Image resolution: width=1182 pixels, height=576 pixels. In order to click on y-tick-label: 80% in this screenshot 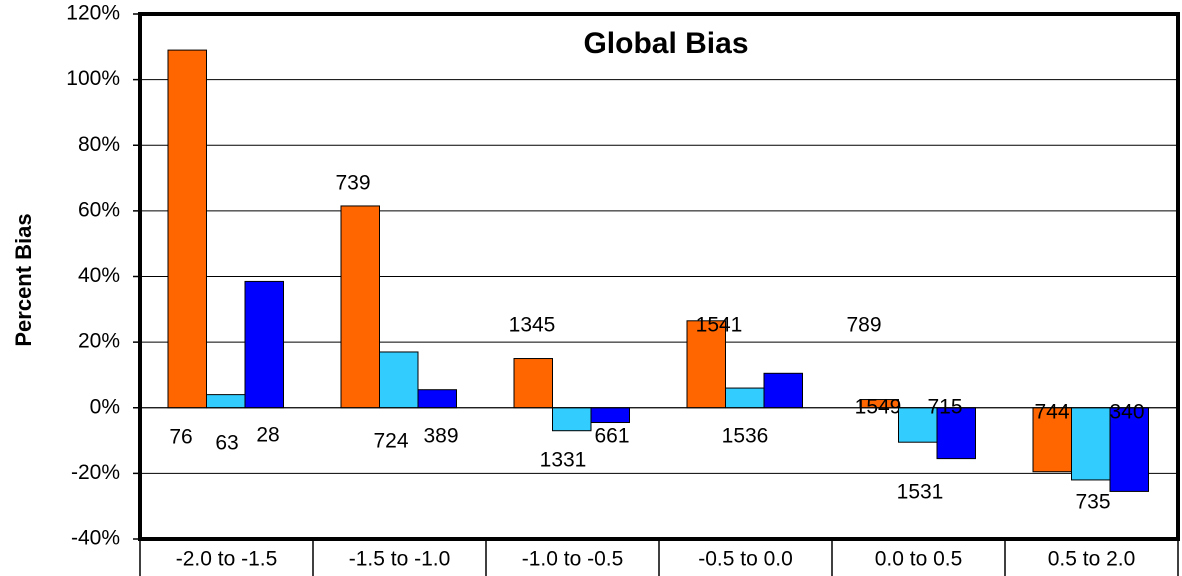, I will do `click(99, 144)`.